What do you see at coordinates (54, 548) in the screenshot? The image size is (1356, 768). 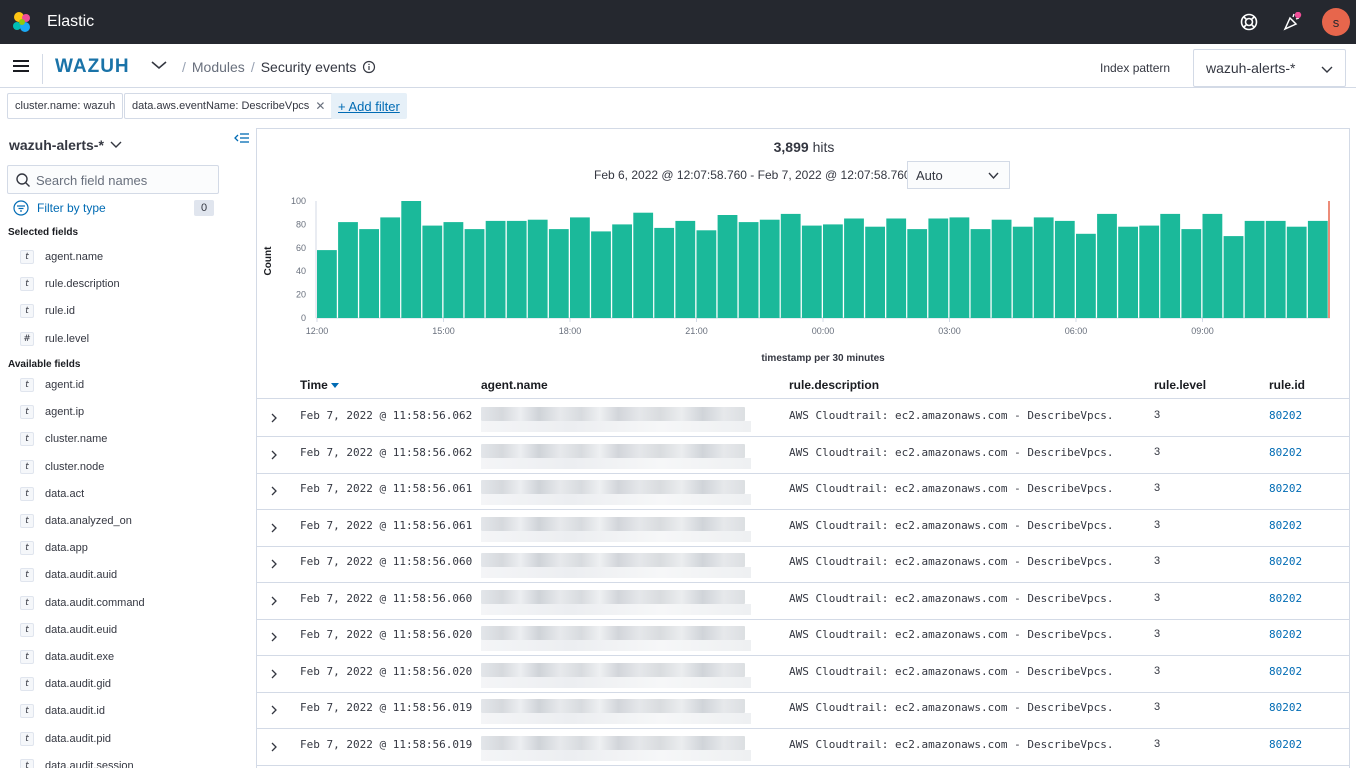 I see `field-item: t data.app` at bounding box center [54, 548].